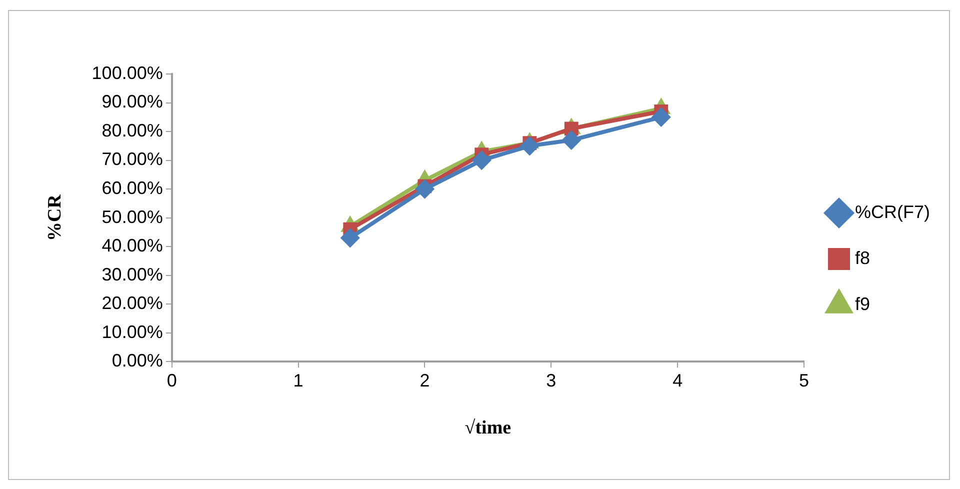 This screenshot has height=489, width=960. Describe the element at coordinates (132, 130) in the screenshot. I see `y-tick-label: 80.00%` at that location.